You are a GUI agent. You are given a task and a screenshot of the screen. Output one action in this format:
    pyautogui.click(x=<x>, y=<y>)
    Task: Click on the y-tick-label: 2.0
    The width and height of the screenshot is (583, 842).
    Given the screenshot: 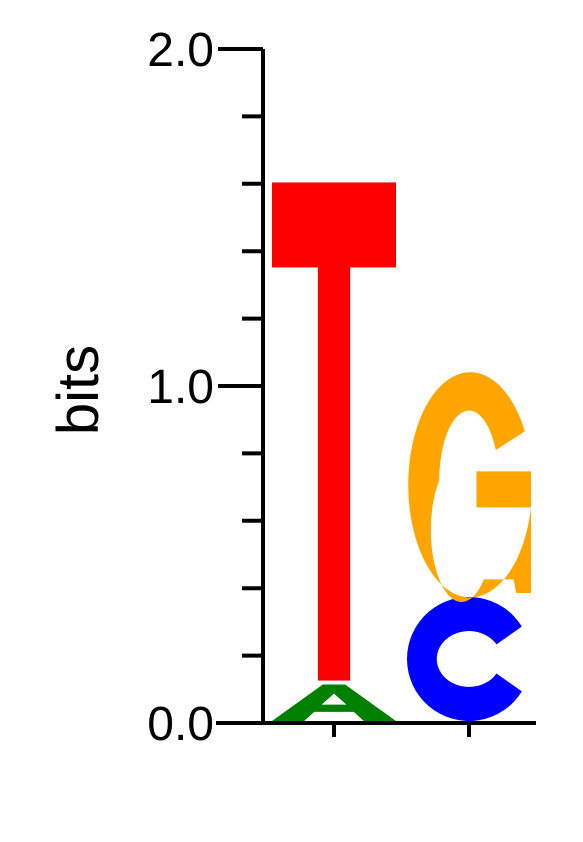 What is the action you would take?
    pyautogui.click(x=180, y=50)
    